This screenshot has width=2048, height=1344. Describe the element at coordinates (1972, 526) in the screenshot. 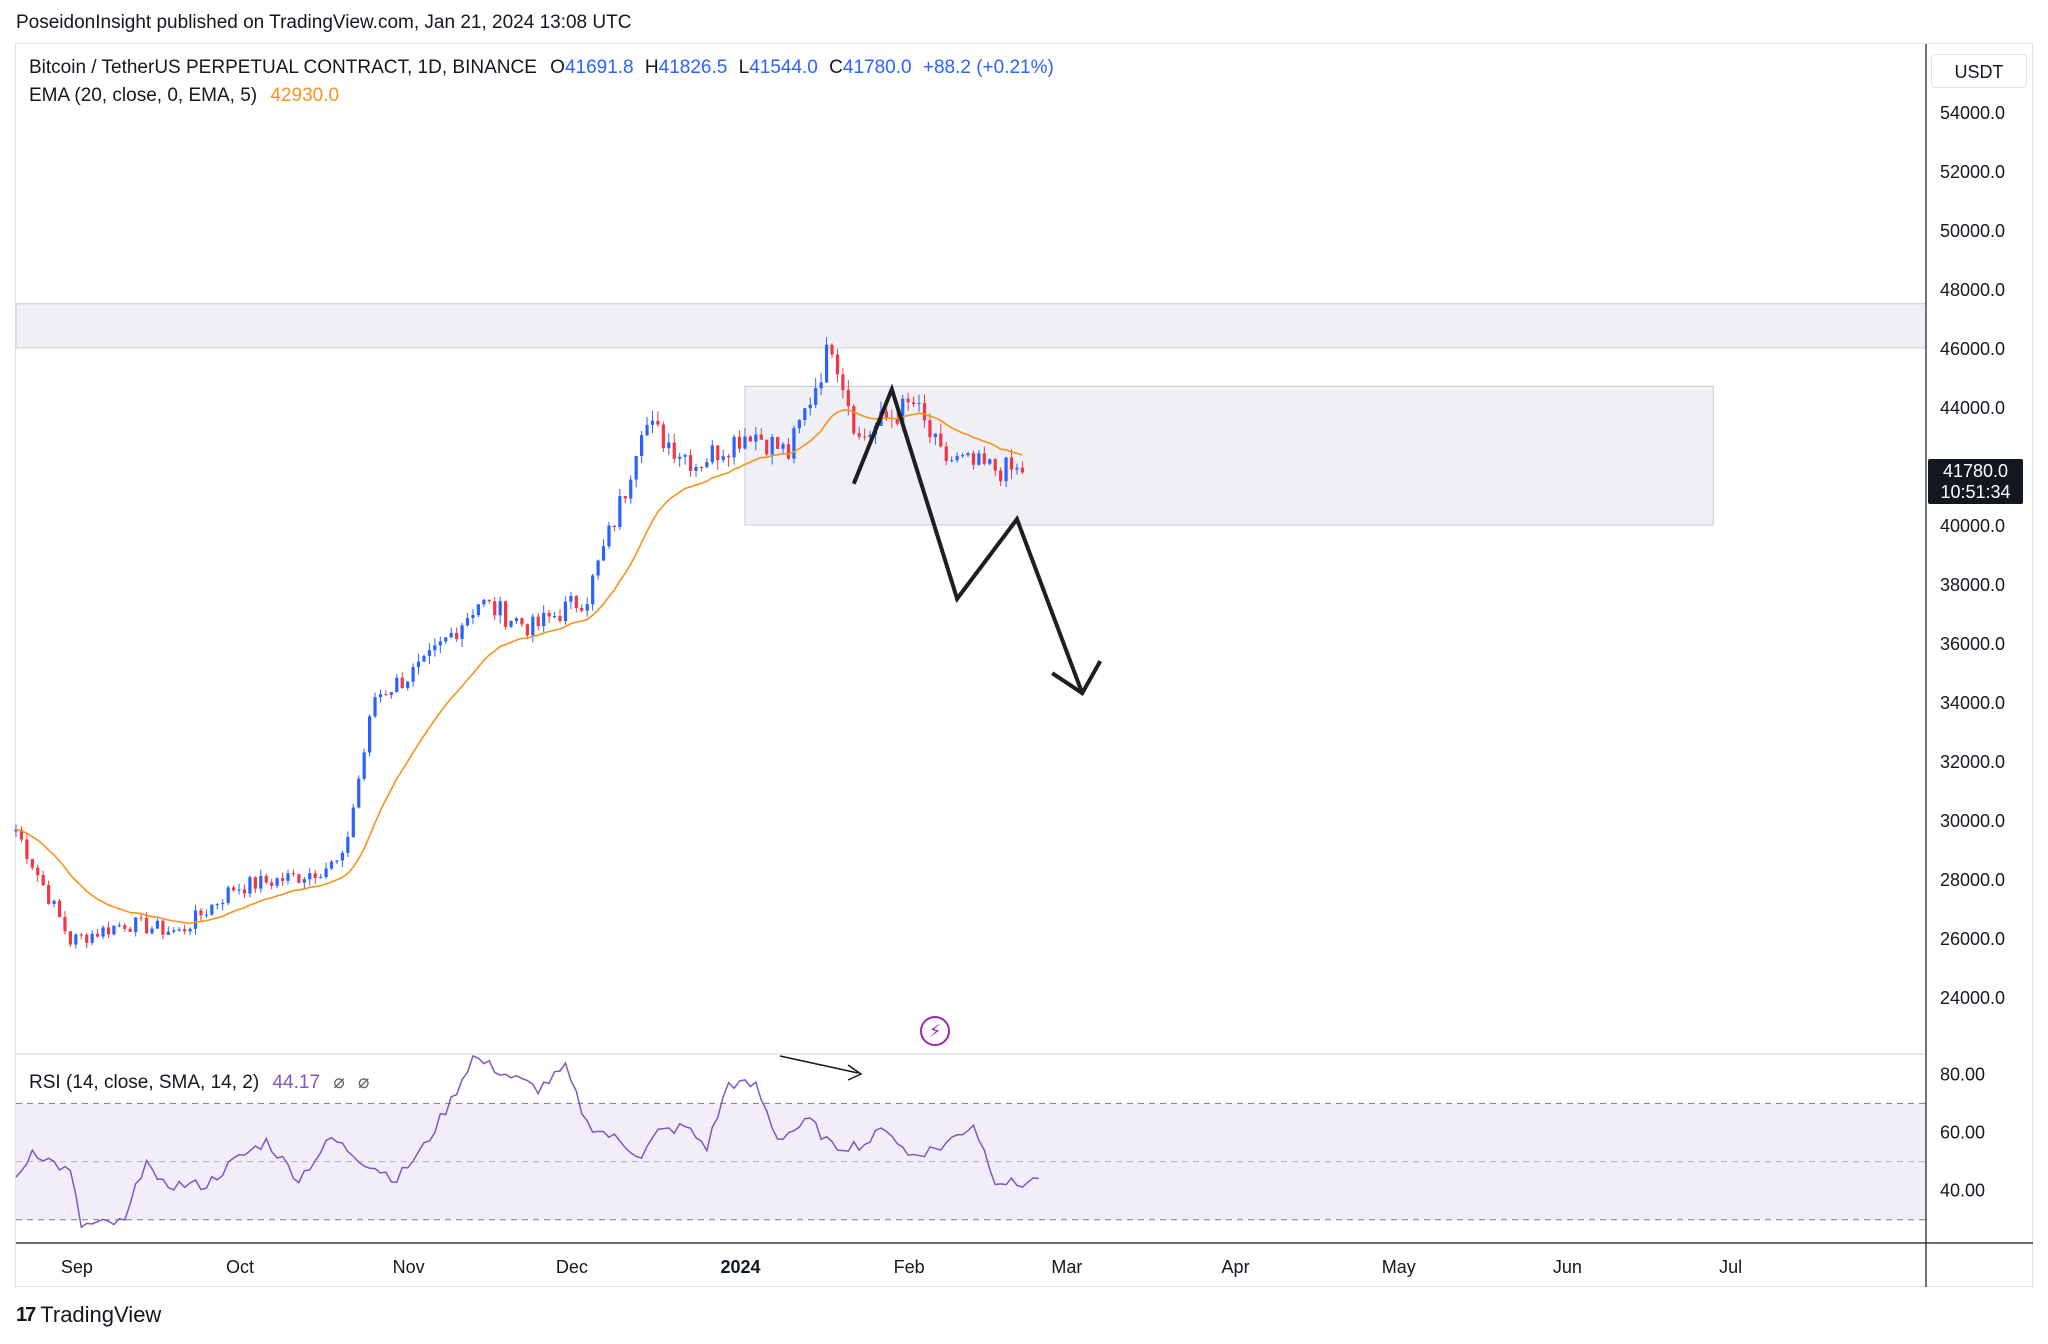

I see `price-tick-label: 40000.0` at that location.